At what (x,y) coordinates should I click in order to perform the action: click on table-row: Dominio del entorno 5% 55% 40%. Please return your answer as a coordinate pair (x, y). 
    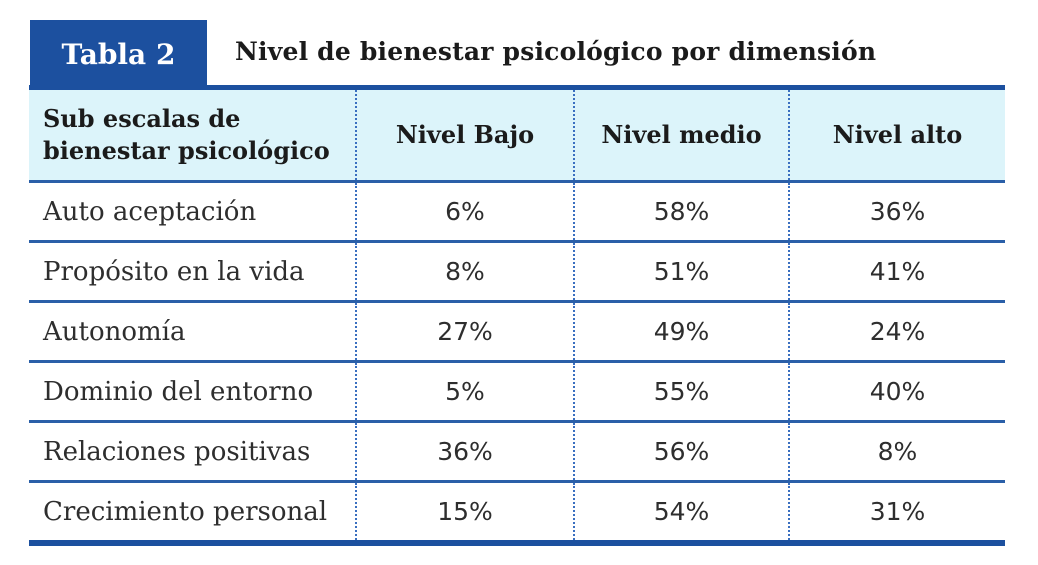
    Looking at the image, I should click on (517, 390).